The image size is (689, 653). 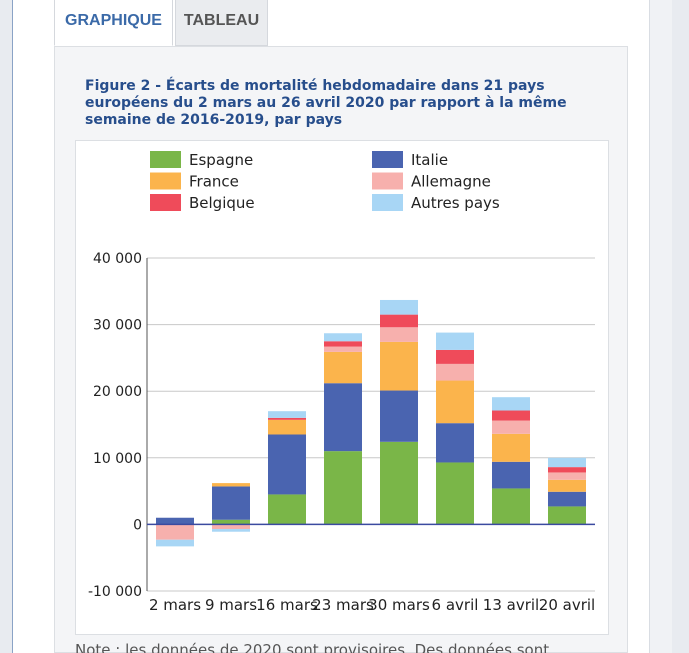 I want to click on y-tick-label: 10 000, so click(x=117, y=459).